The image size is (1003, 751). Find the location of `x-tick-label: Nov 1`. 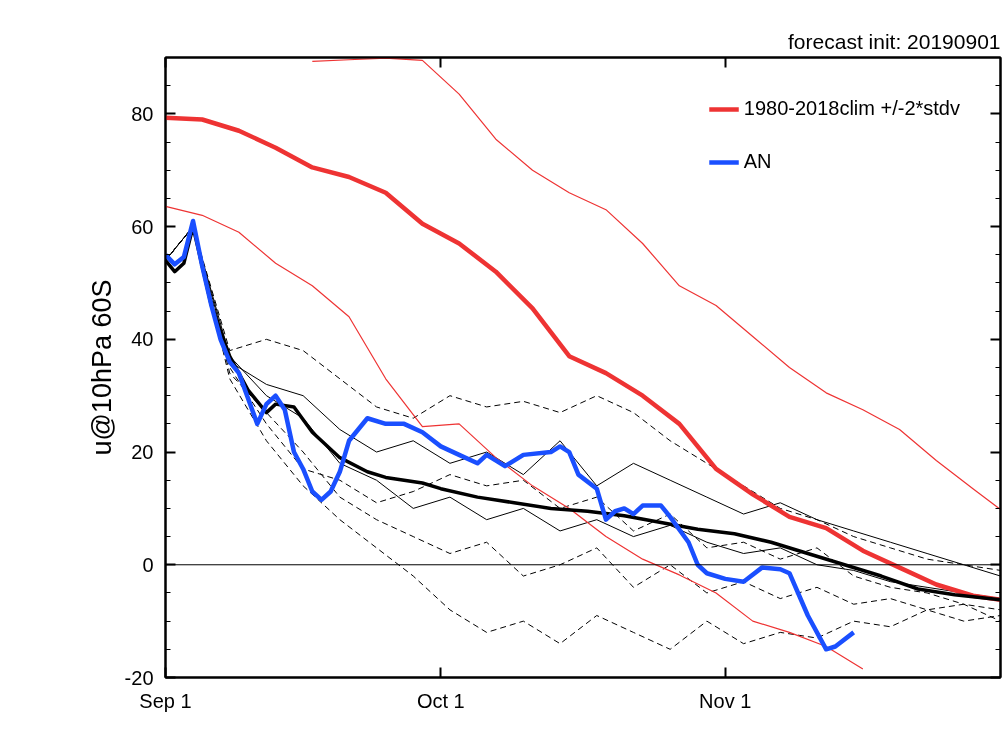

x-tick-label: Nov 1 is located at coordinates (725, 700).